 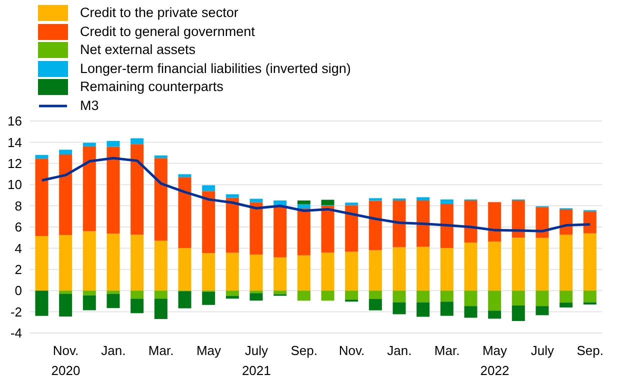 What do you see at coordinates (256, 360) in the screenshot?
I see `x-tick-label: July 2021` at bounding box center [256, 360].